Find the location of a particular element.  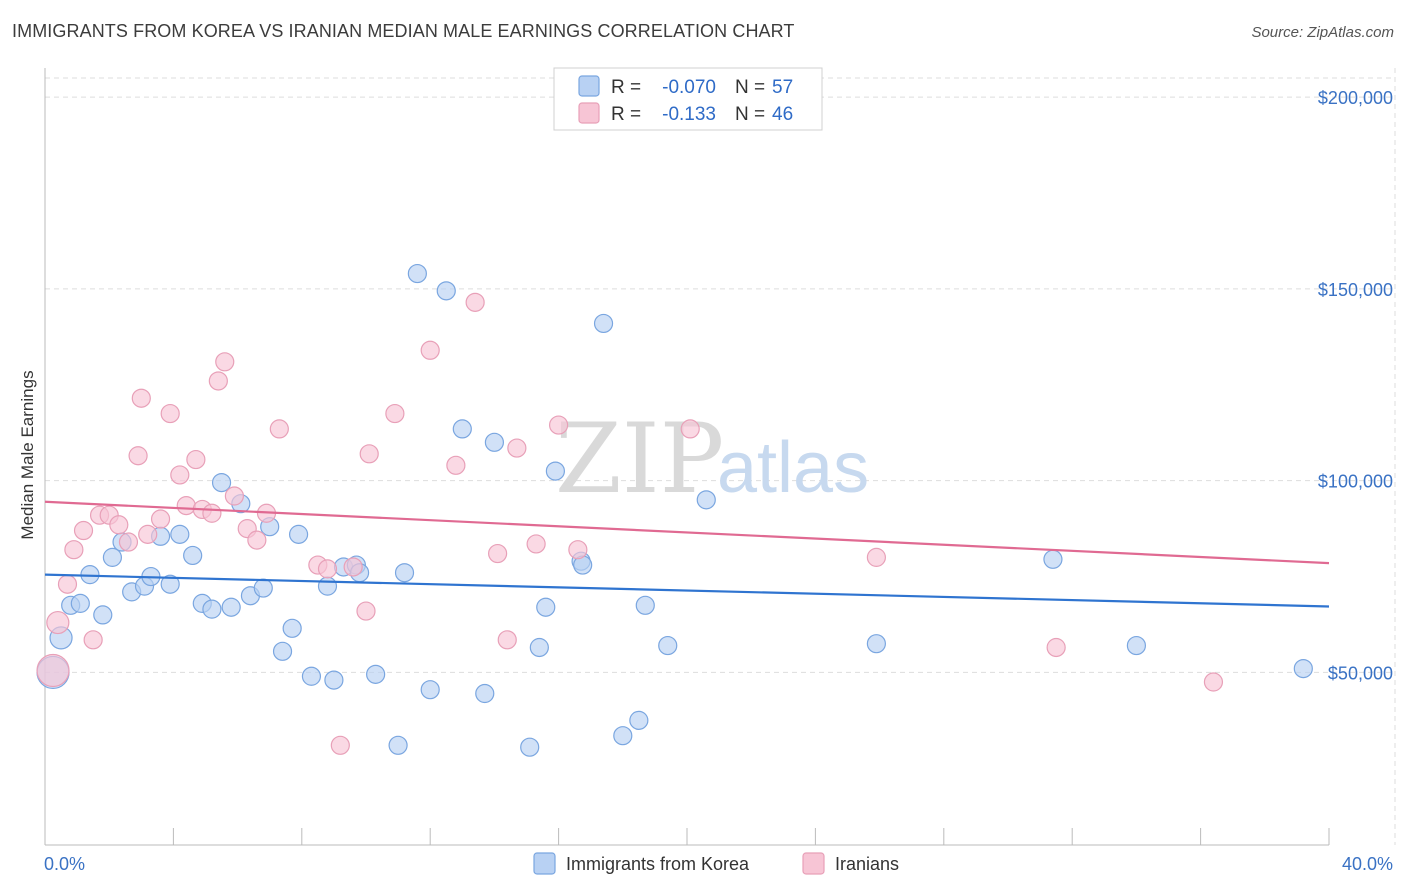

legend-korea-n-label: N = is located at coordinates (750, 87).